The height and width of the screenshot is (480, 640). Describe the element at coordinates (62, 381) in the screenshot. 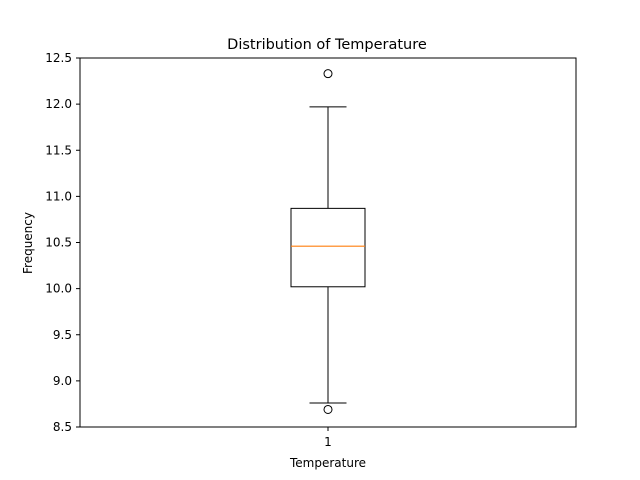

I see `y-tick-label: 9.0` at that location.